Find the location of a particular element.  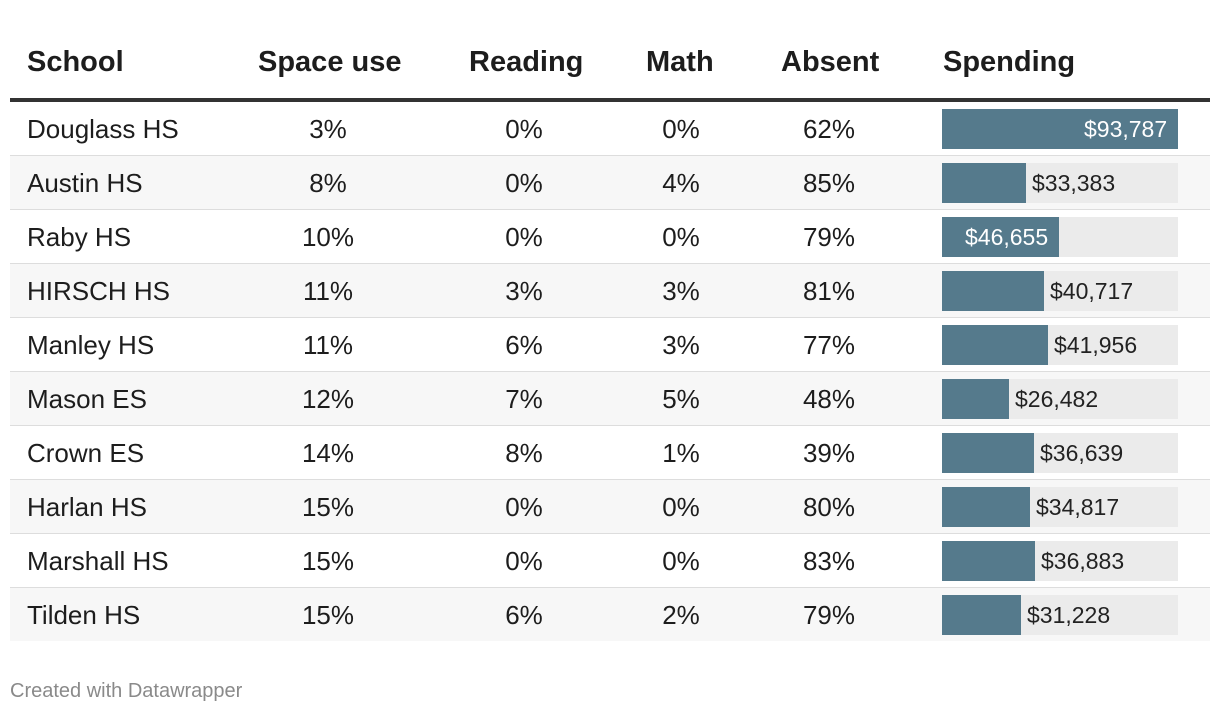

space-use-cell: 14% is located at coordinates (328, 453).